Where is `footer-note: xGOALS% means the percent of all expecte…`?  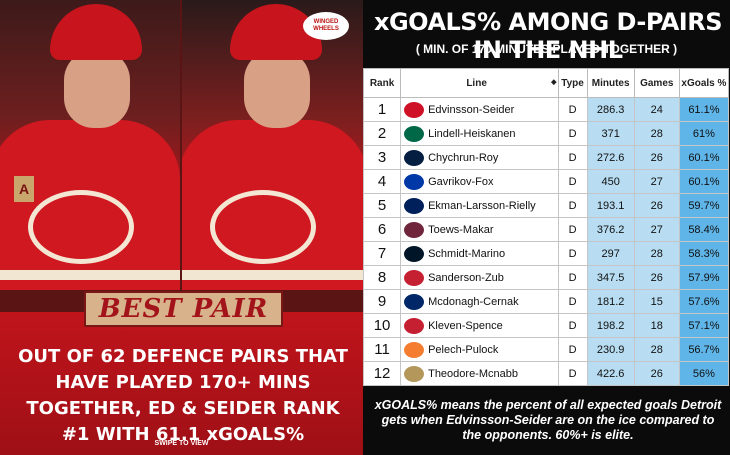 footer-note: xGOALS% means the percent of all expecte… is located at coordinates (548, 420).